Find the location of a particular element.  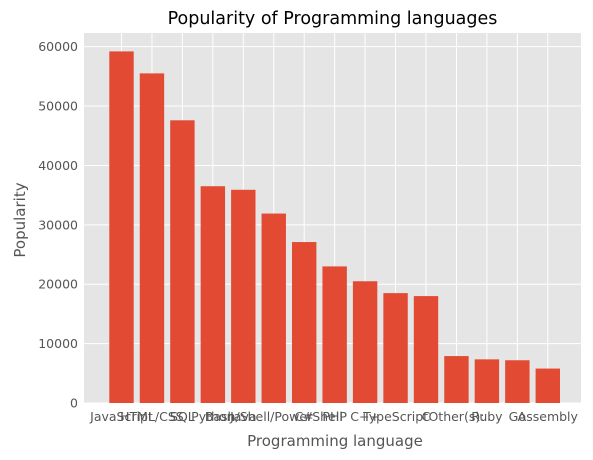

x-tick-label: HTML/CSS is located at coordinates (152, 416).